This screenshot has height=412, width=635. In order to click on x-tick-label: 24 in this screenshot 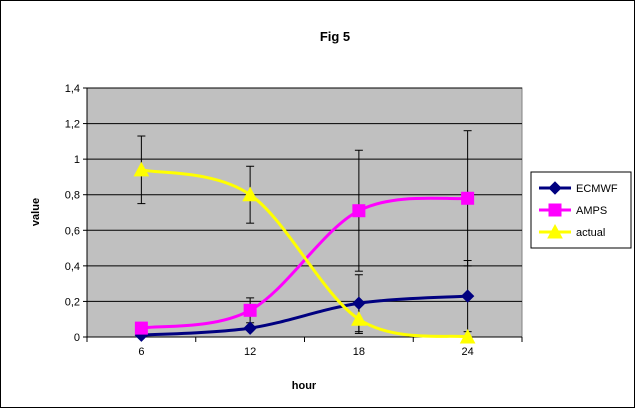, I will do `click(468, 352)`.